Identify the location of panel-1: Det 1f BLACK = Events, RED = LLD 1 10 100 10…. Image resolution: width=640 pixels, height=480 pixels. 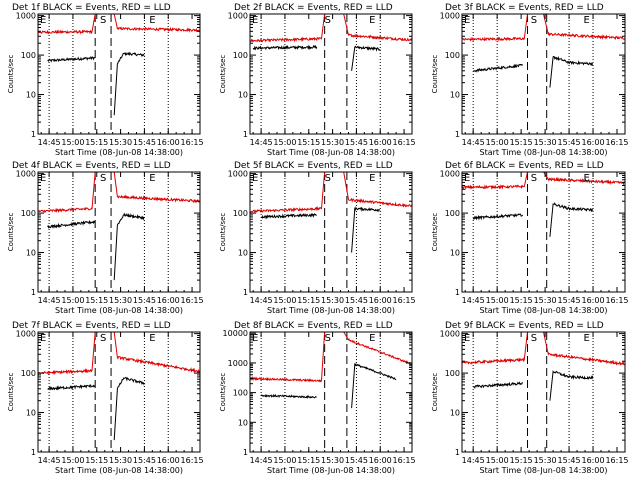
(105, 80).